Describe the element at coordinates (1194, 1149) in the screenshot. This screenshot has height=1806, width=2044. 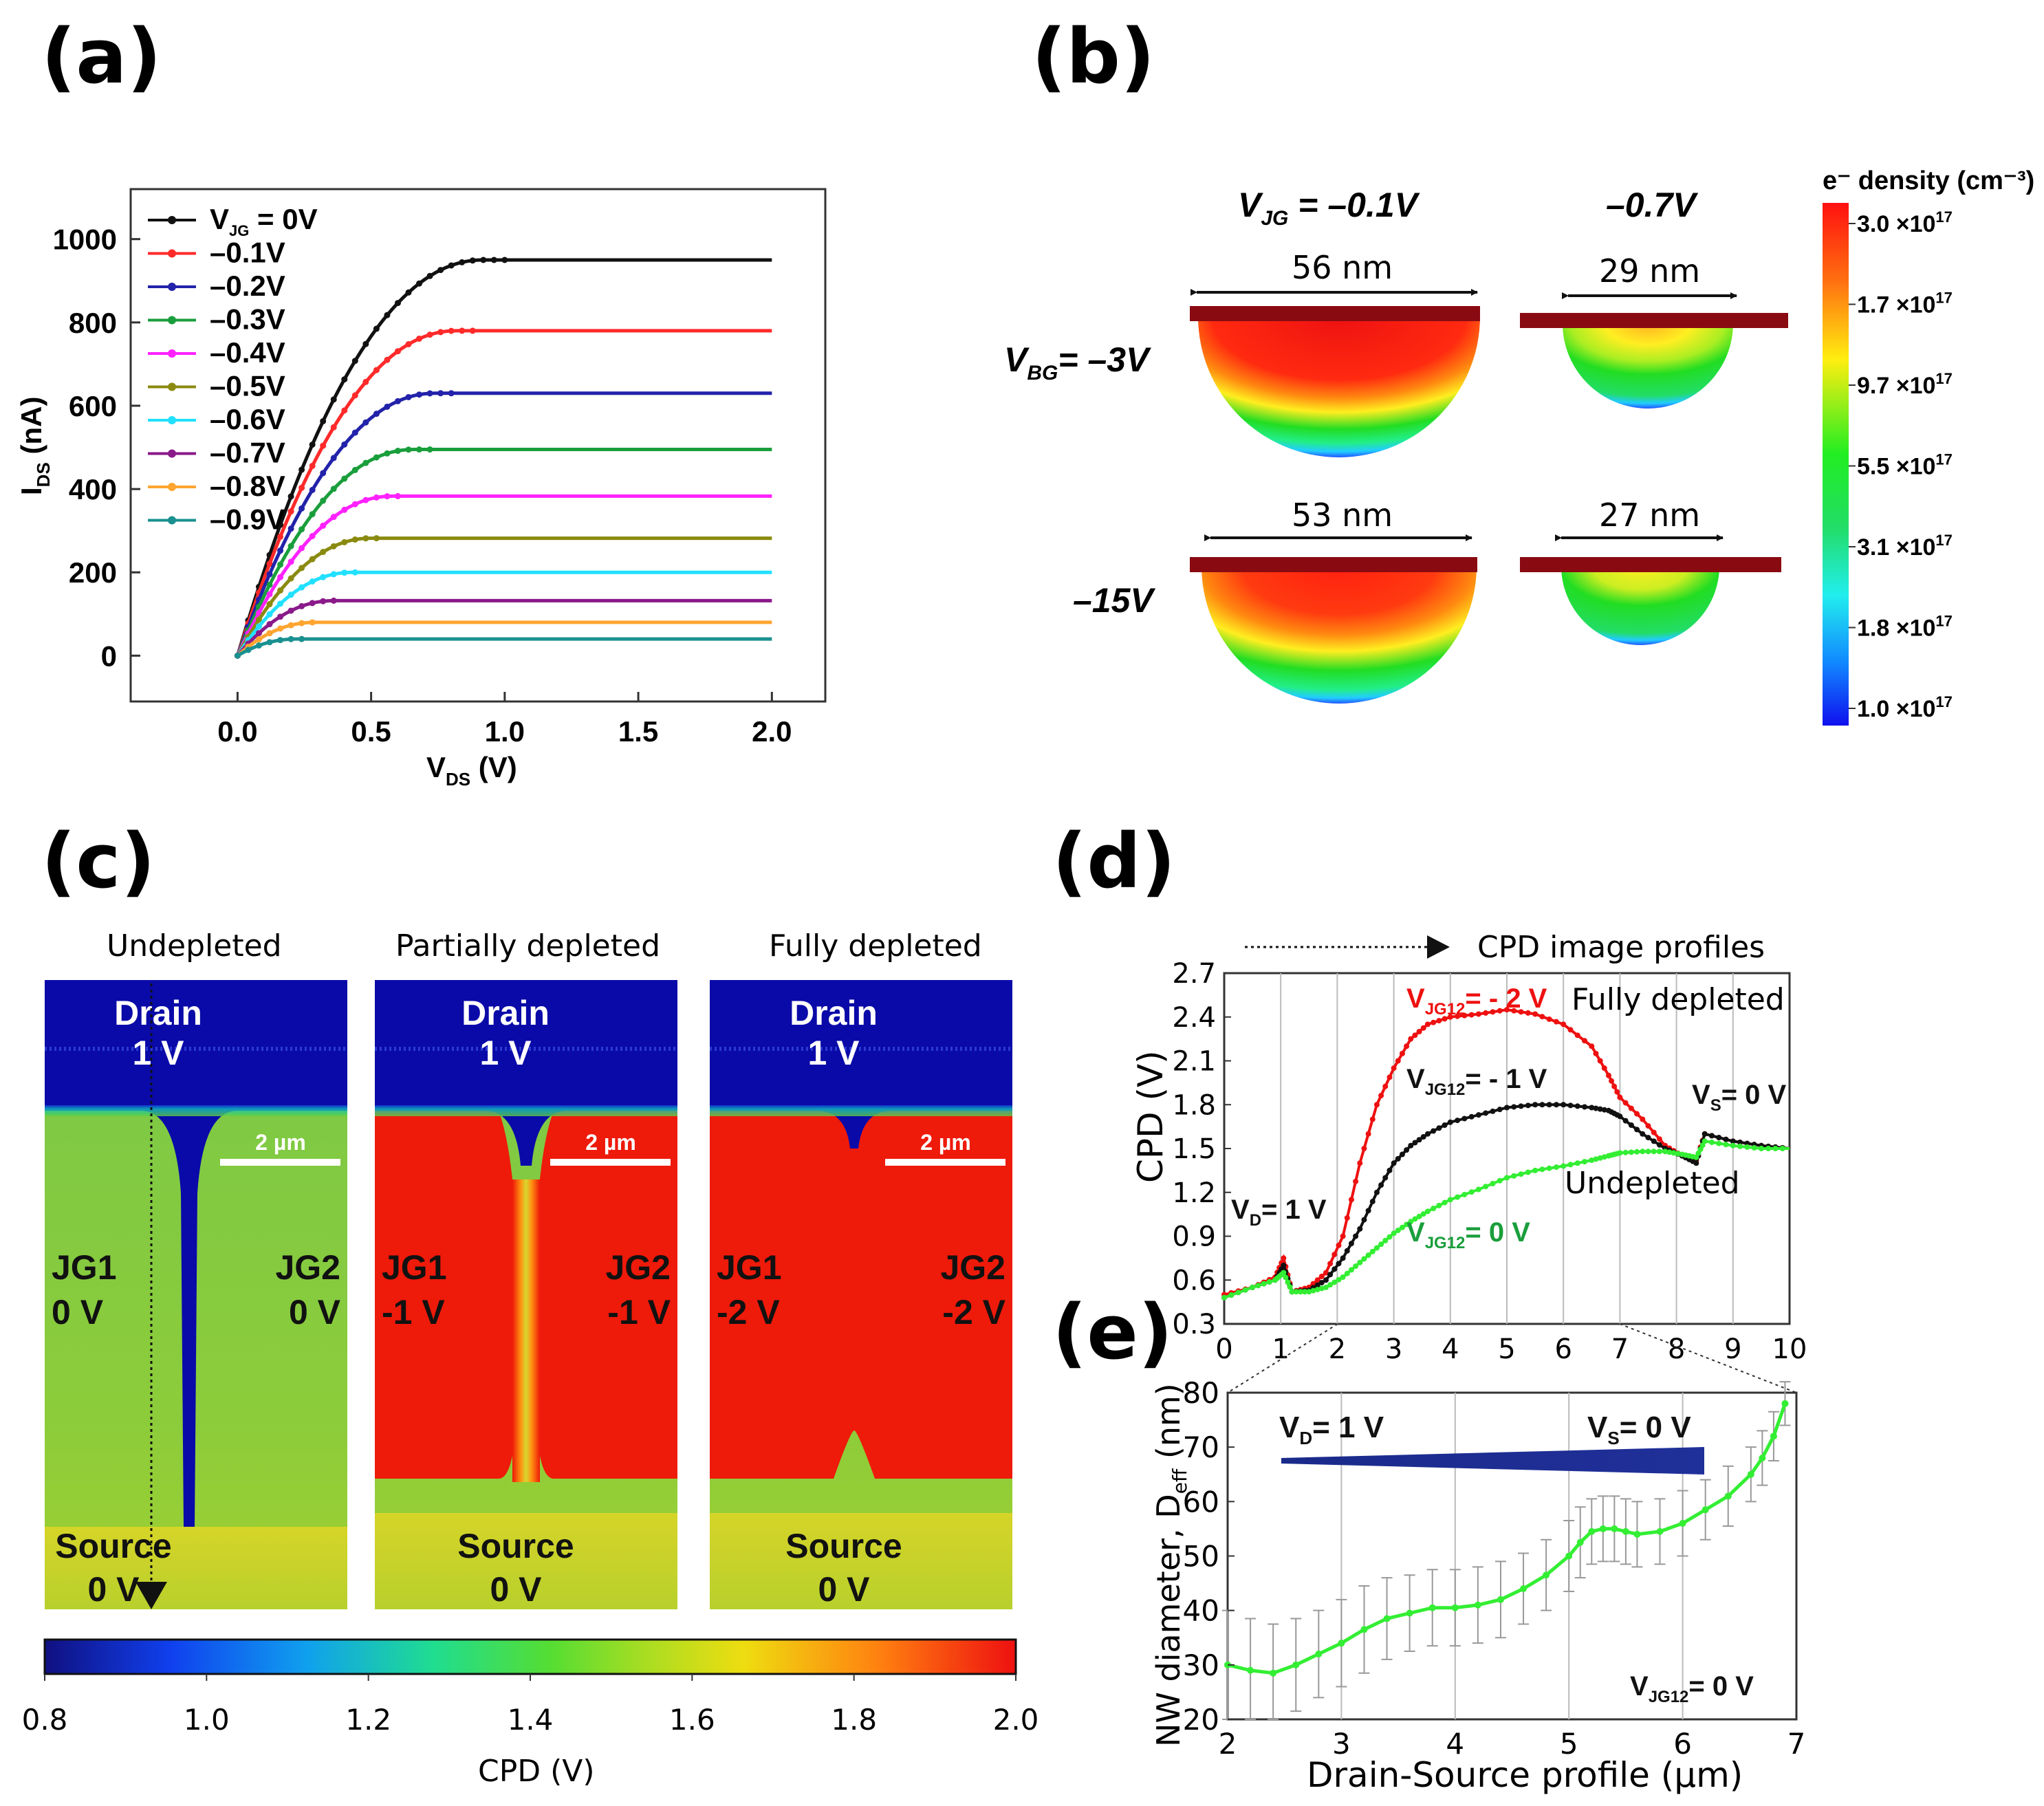
I see `d-ytick-label: 1.5` at that location.